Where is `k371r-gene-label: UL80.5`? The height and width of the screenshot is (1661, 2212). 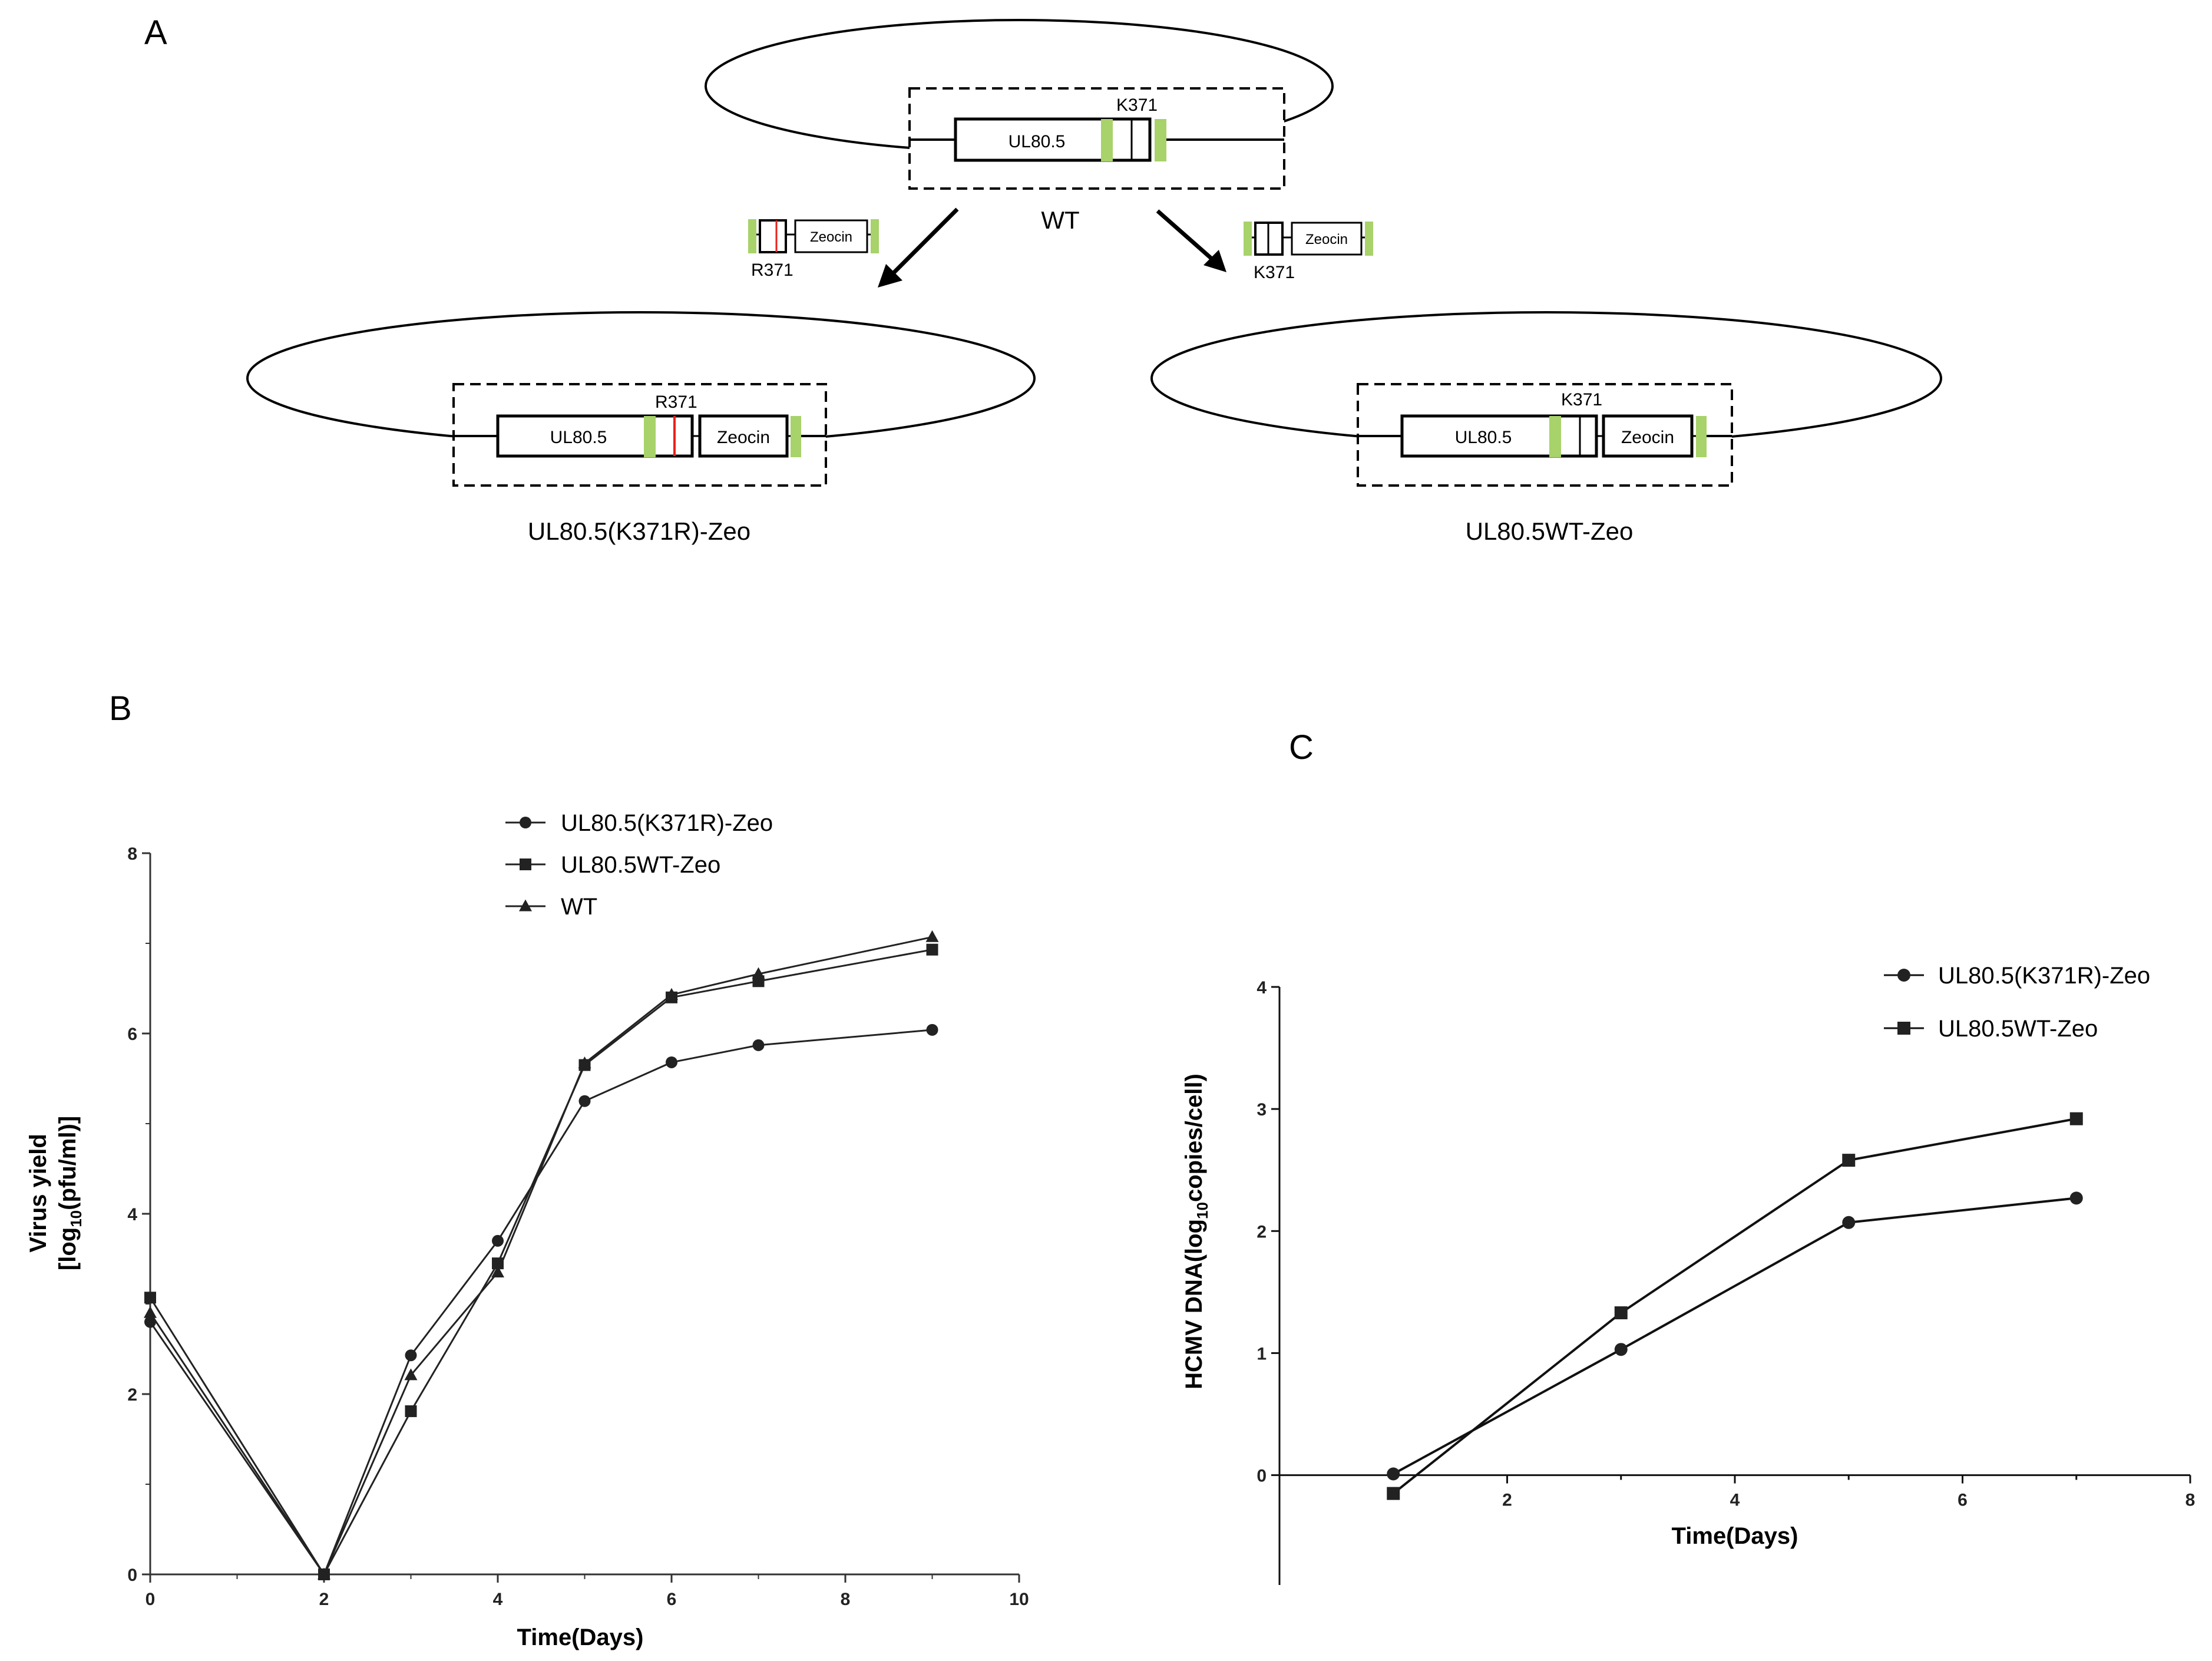 k371r-gene-label: UL80.5 is located at coordinates (578, 437).